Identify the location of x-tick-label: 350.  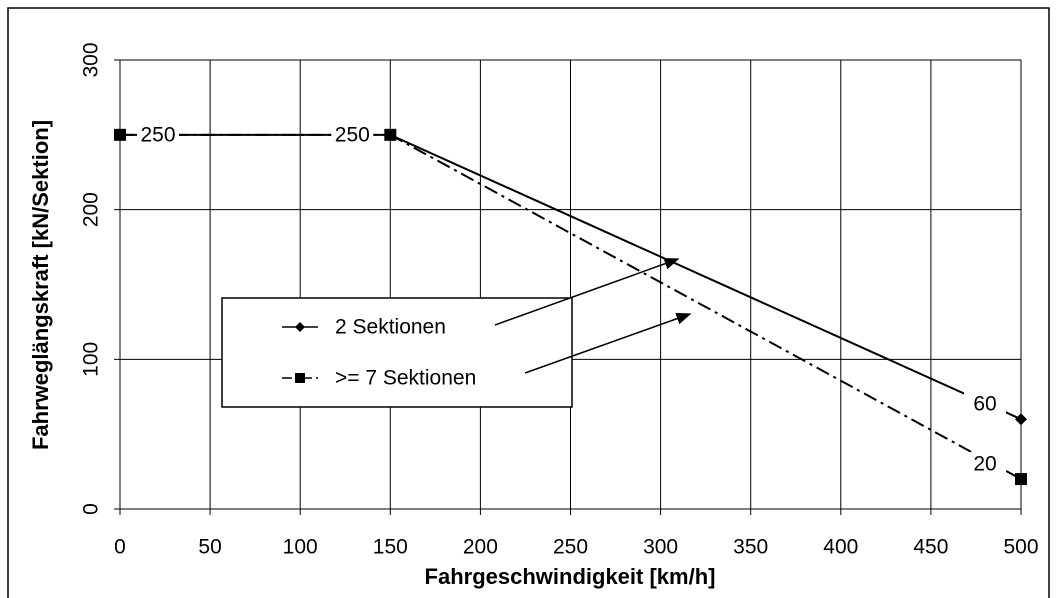
(750, 547).